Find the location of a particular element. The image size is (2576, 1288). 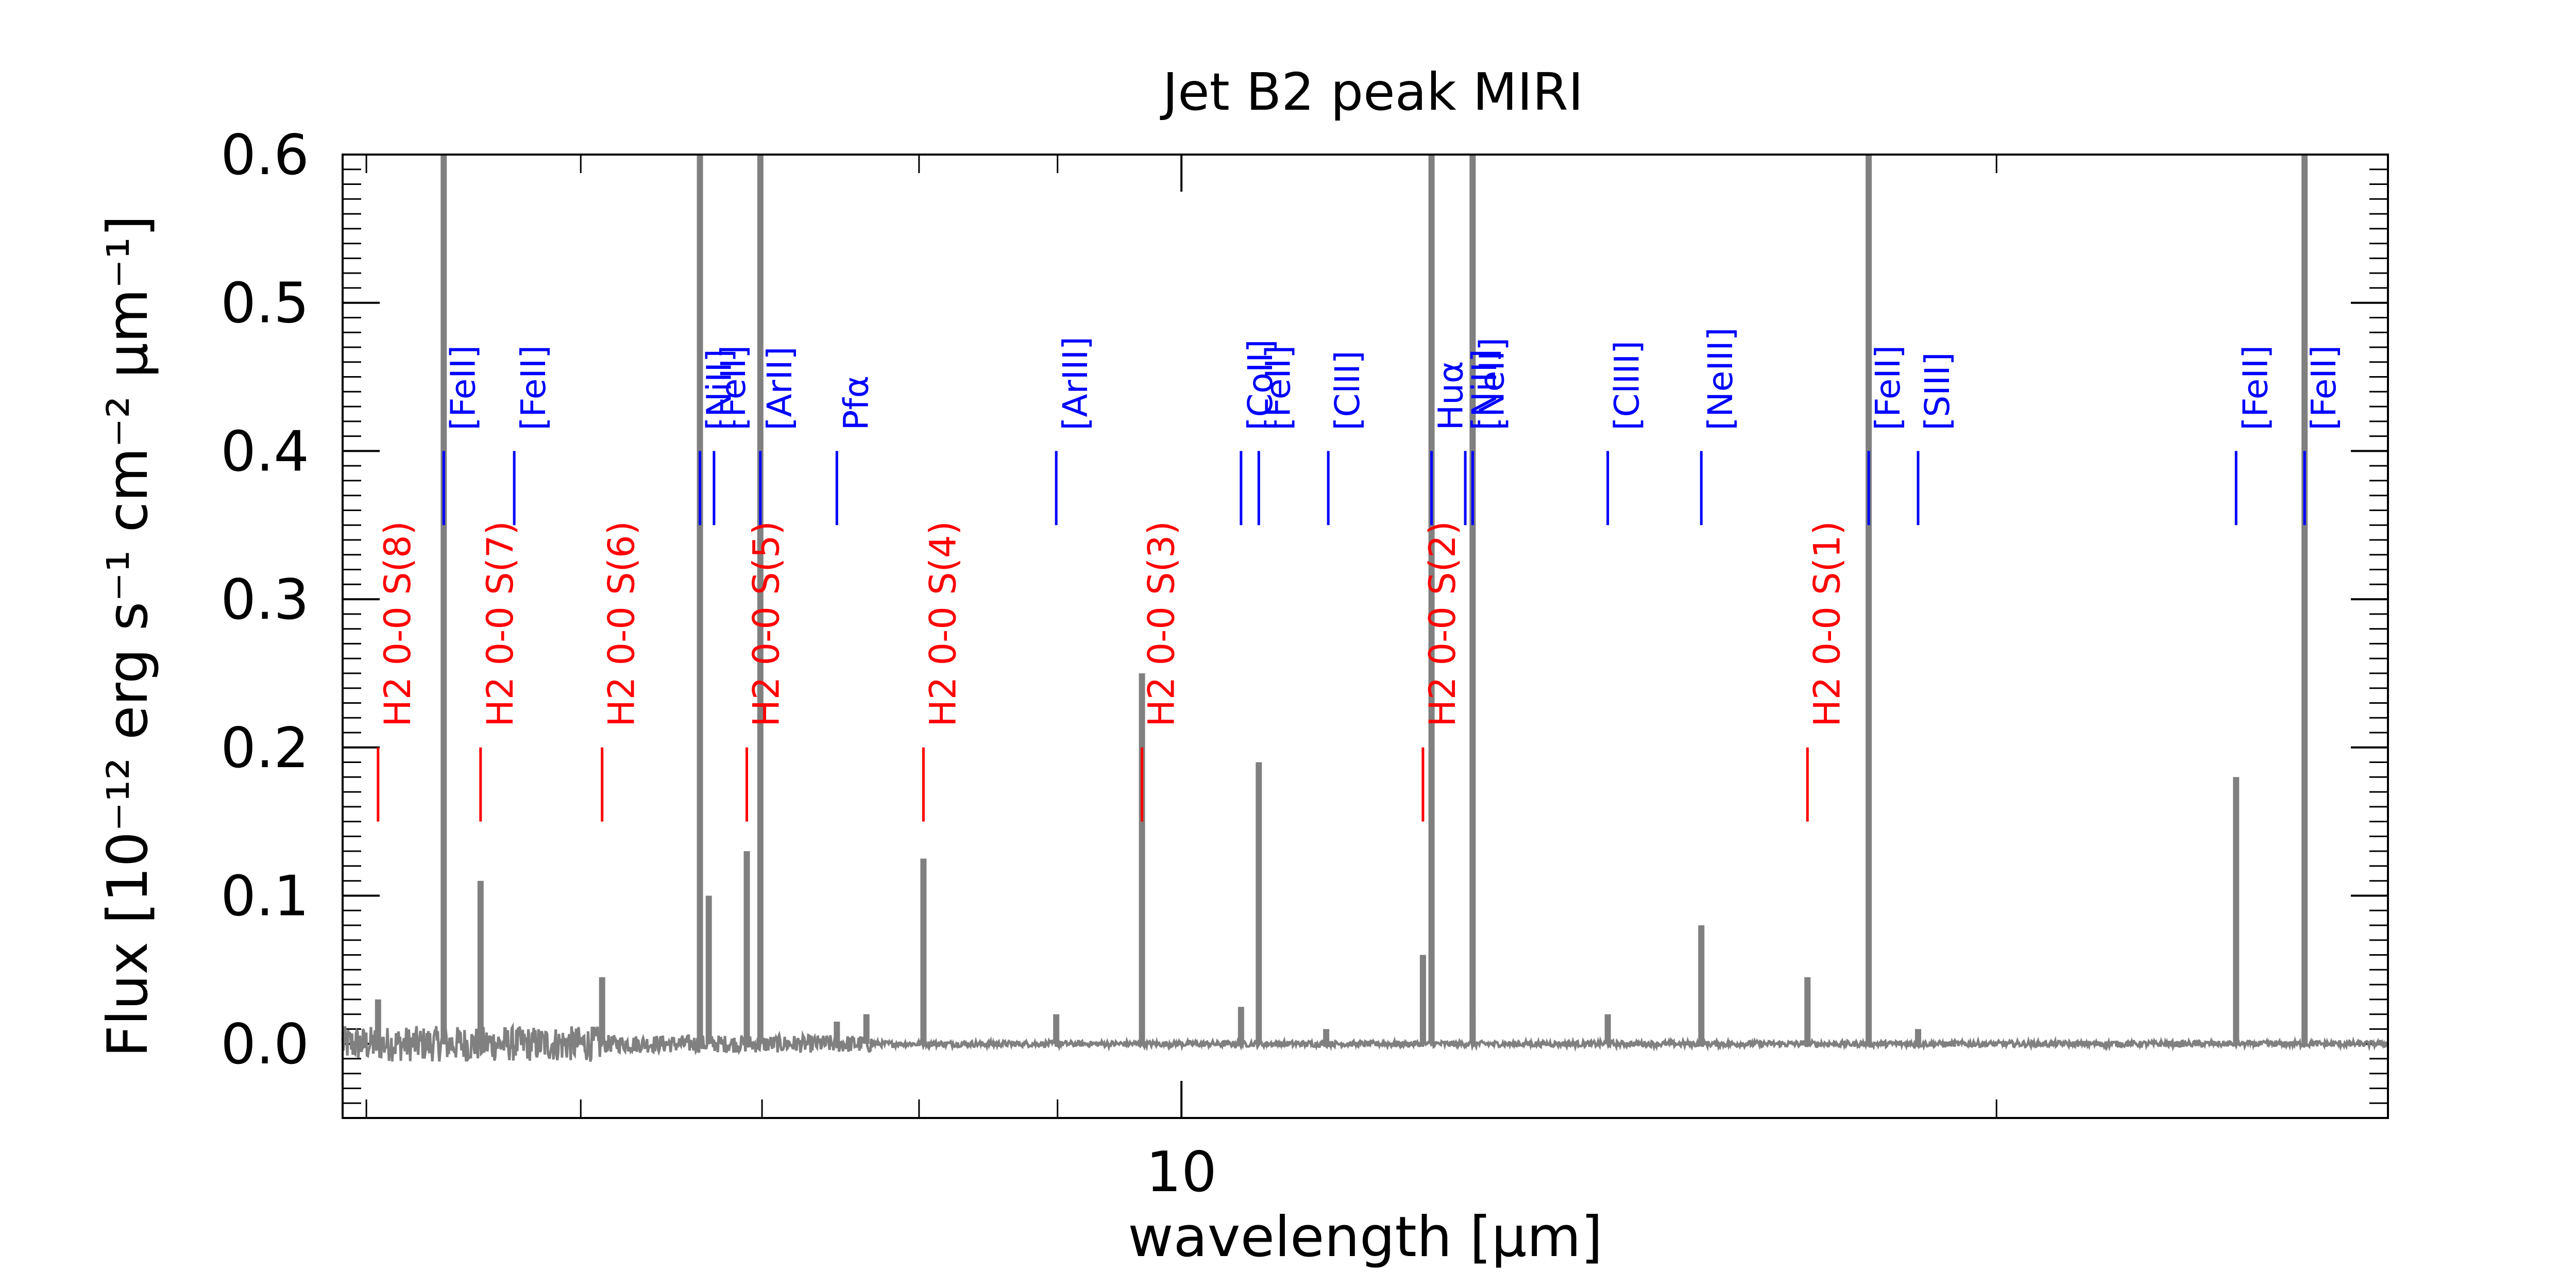

y-axis-label: Flux [10⁻¹² erg s⁻¹ cm⁻² μm⁻¹] is located at coordinates (128, 636).